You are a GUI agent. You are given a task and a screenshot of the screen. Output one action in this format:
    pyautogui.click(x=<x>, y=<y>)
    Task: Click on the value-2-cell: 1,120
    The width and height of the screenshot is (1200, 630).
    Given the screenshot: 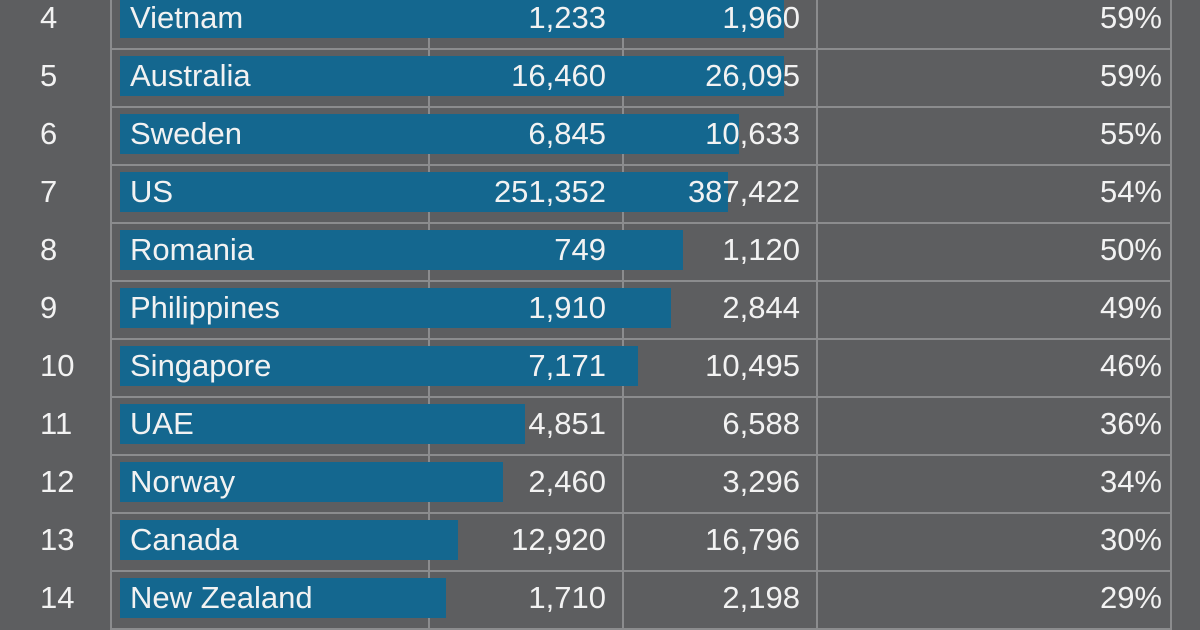 What is the action you would take?
    pyautogui.click(x=761, y=249)
    